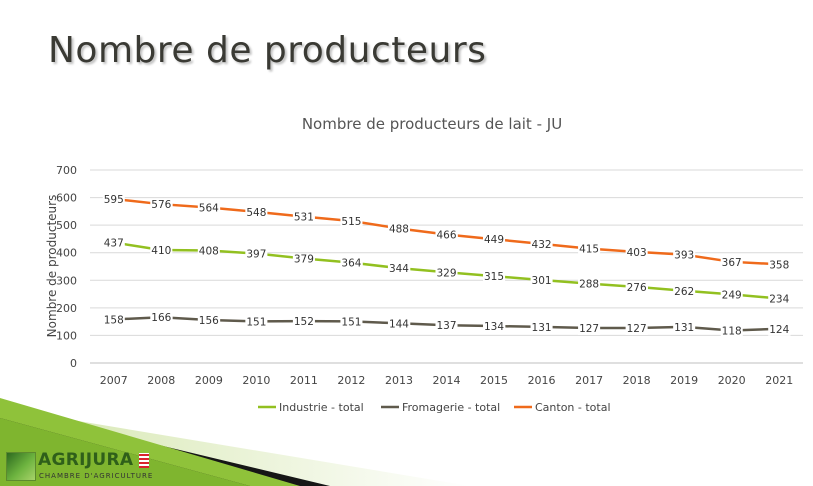 The image size is (813, 486). I want to click on y-tick-label: 0, so click(73, 363).